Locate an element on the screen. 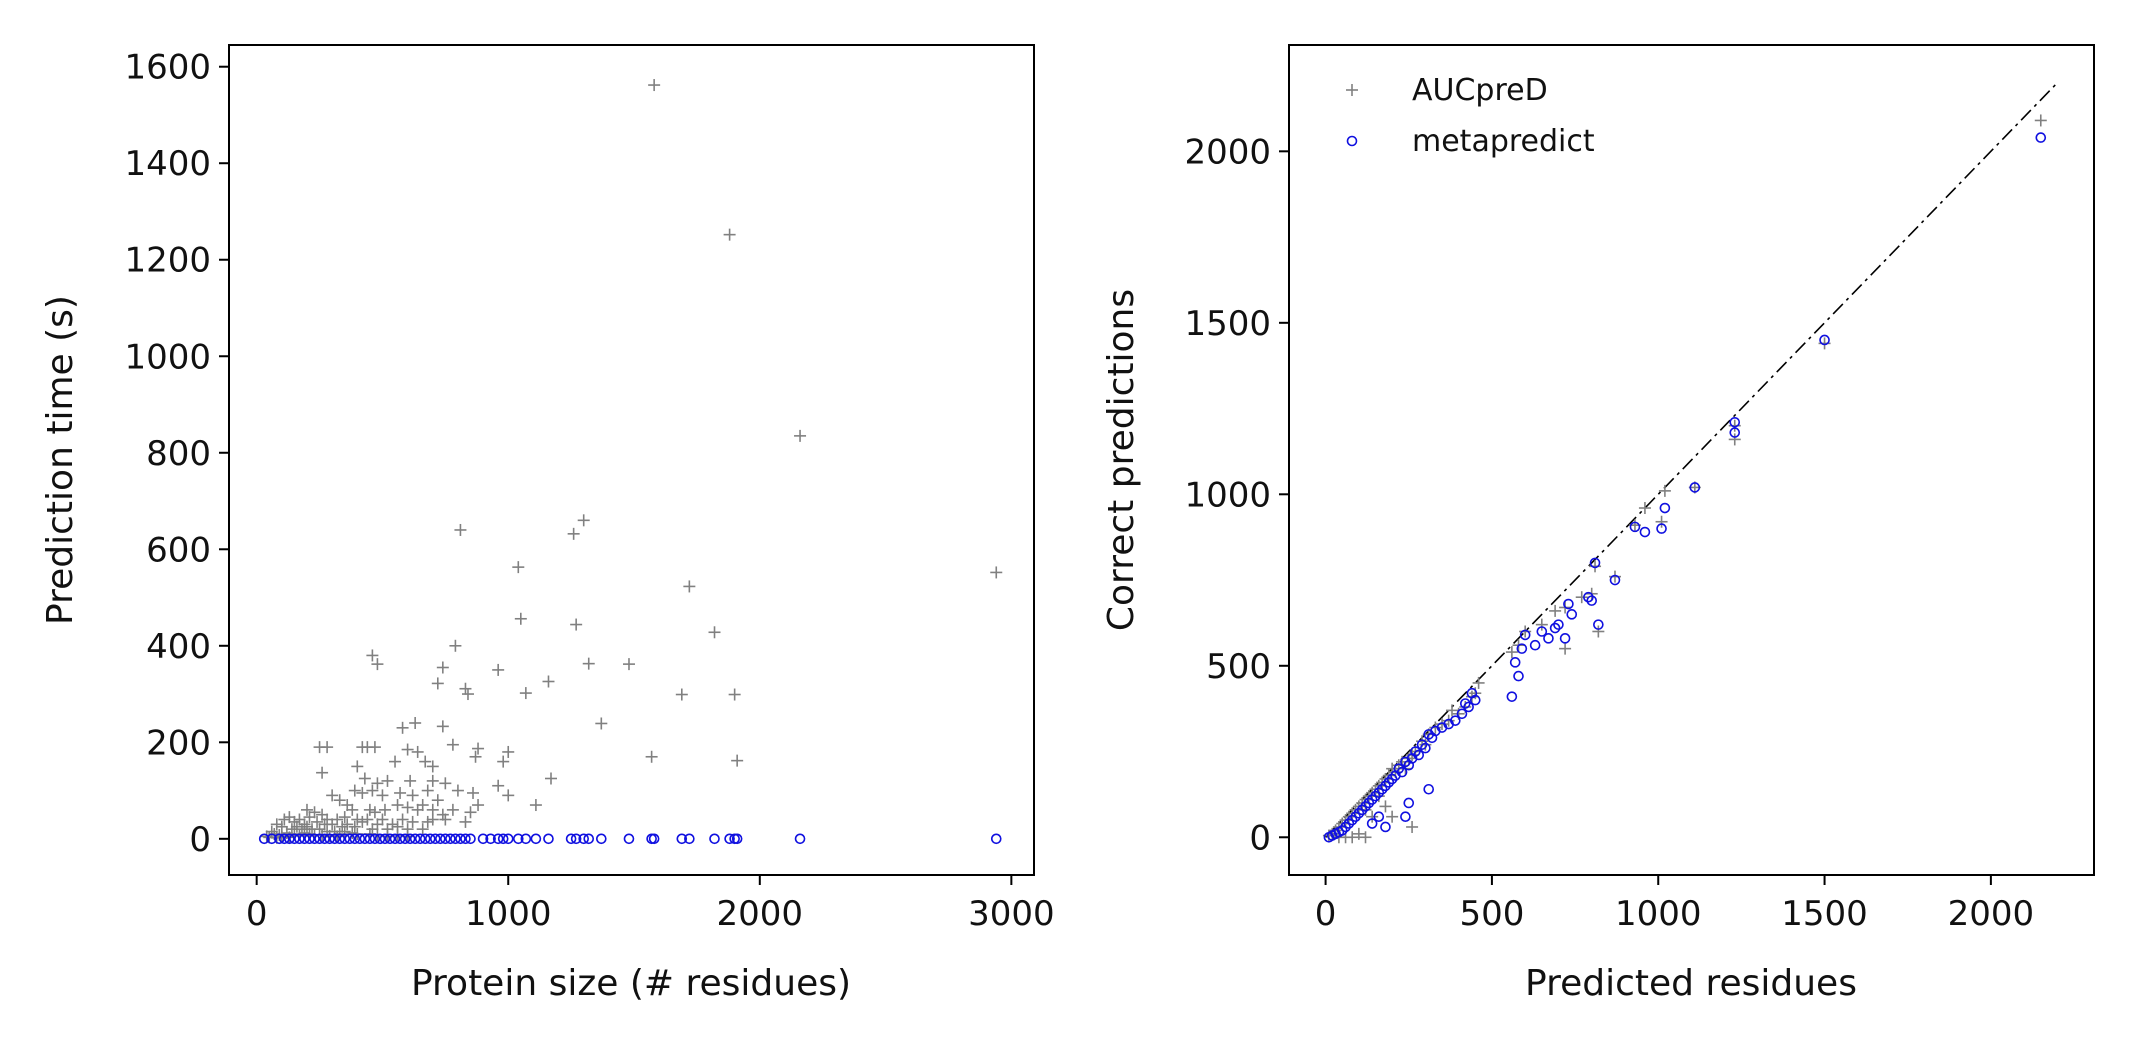  y-tick-label: 1000 is located at coordinates (1227, 495).